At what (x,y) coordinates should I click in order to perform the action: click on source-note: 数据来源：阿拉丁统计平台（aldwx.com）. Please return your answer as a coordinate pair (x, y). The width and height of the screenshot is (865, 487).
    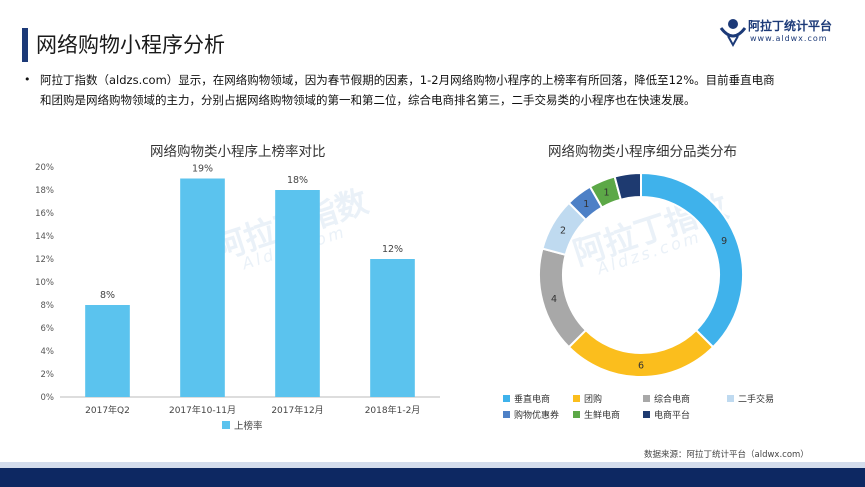
    Looking at the image, I should click on (726, 455).